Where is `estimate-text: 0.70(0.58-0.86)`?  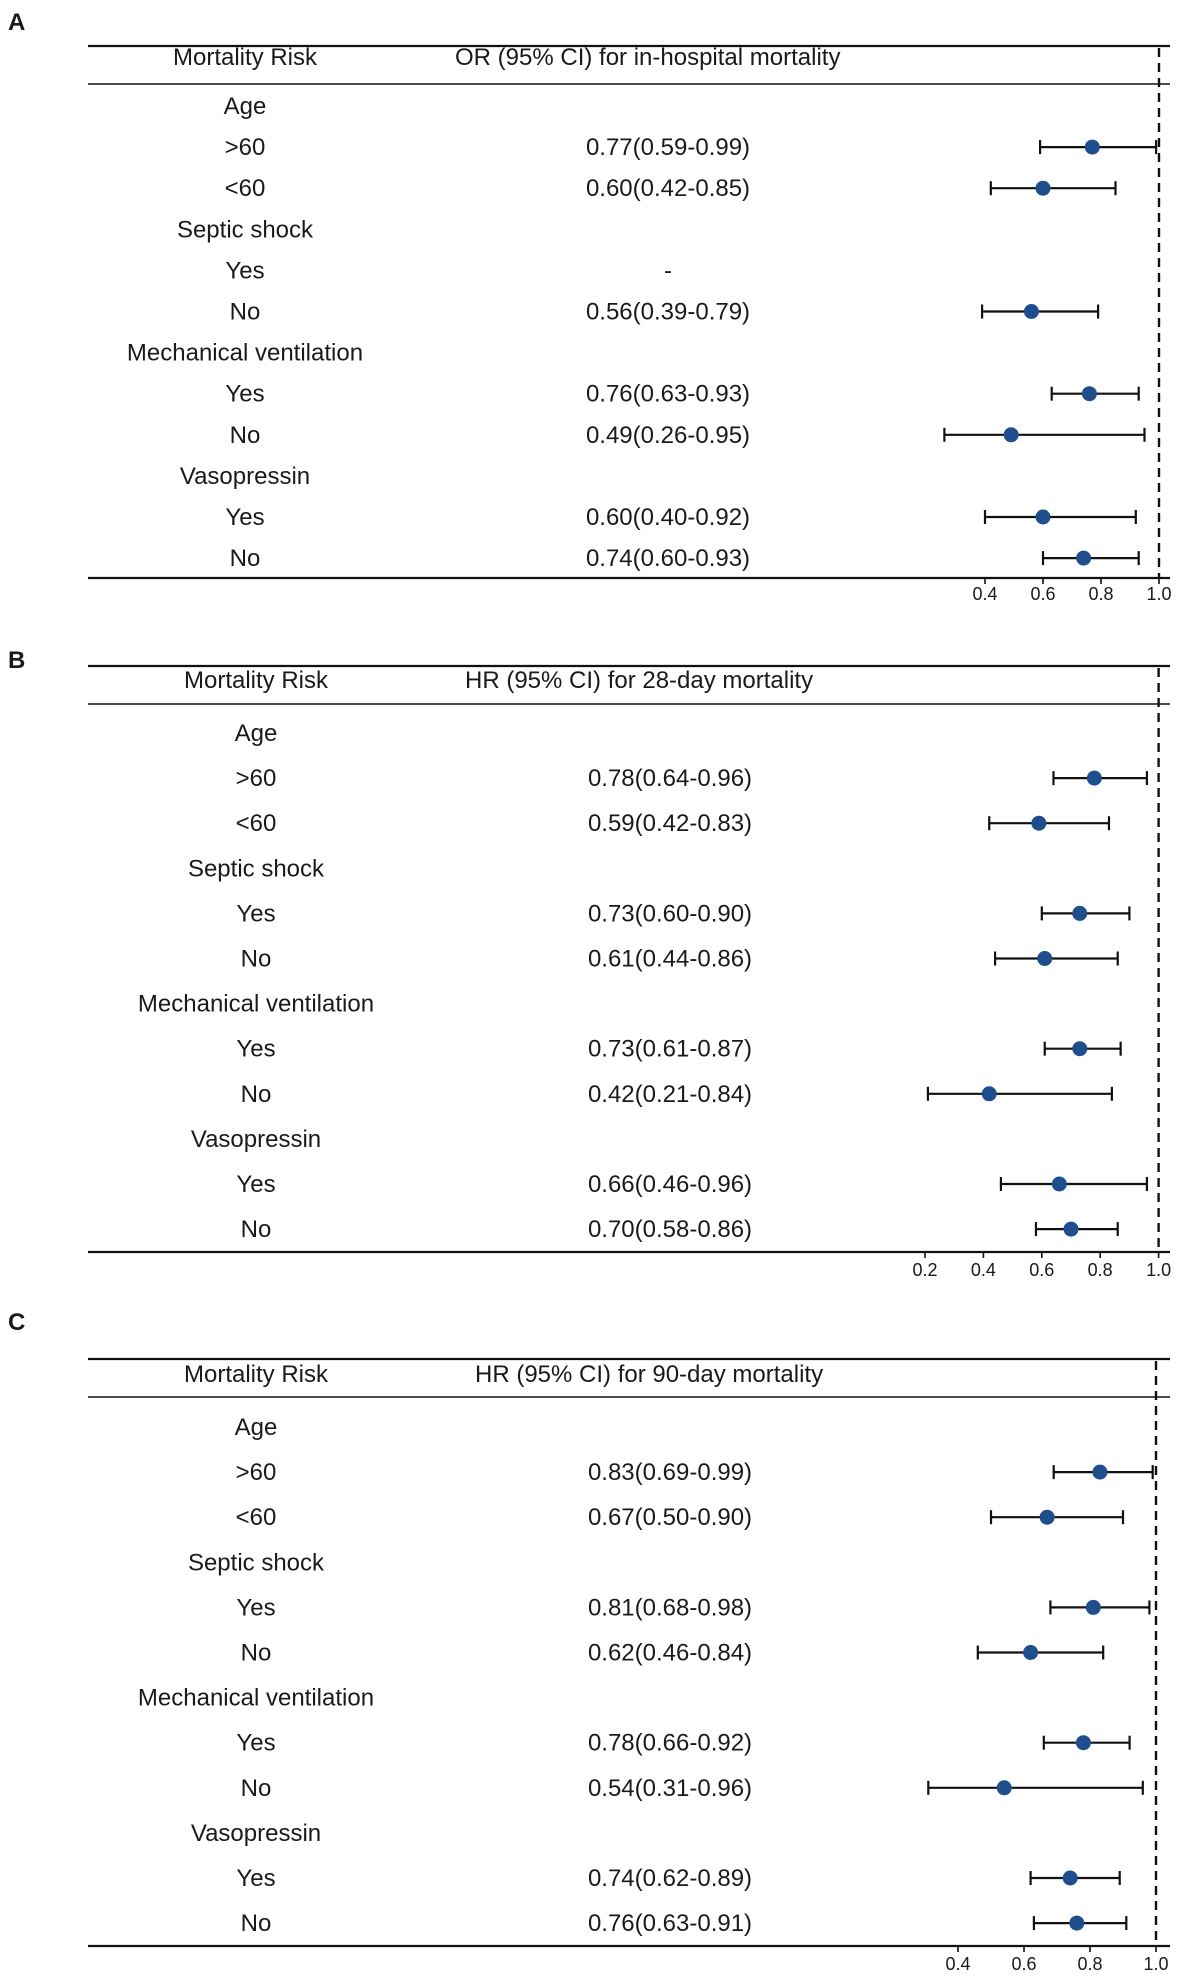 estimate-text: 0.70(0.58-0.86) is located at coordinates (670, 1229).